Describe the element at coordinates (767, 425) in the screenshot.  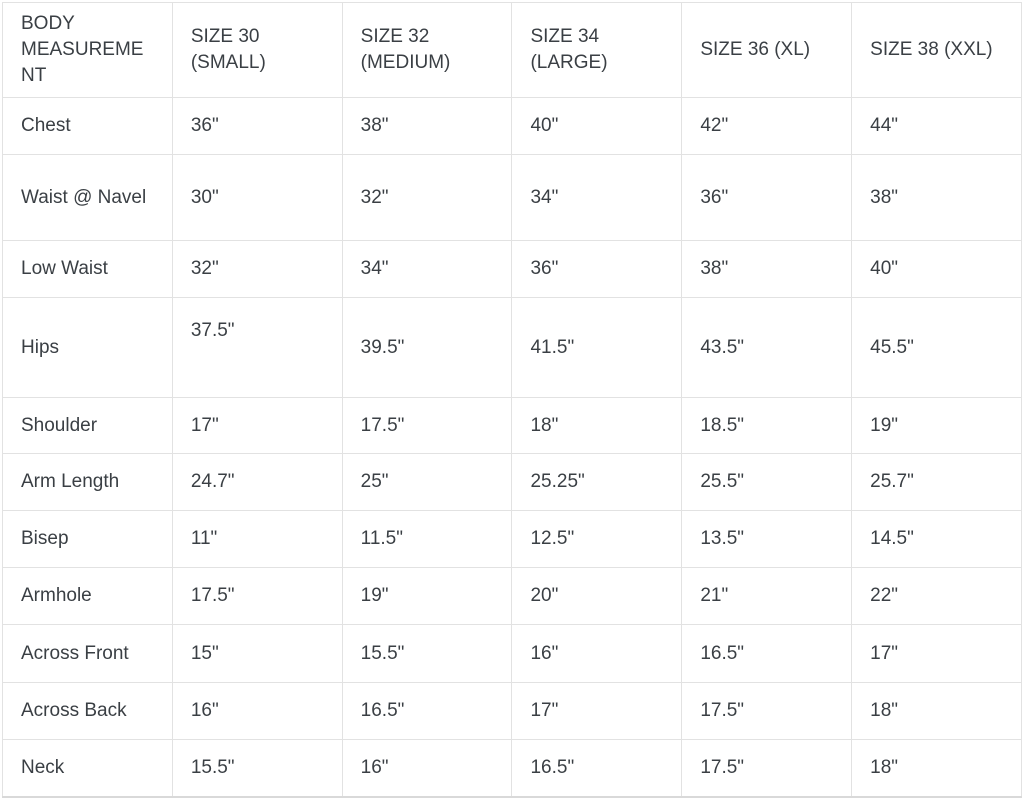
I see `measurement-cell: 18.5"` at that location.